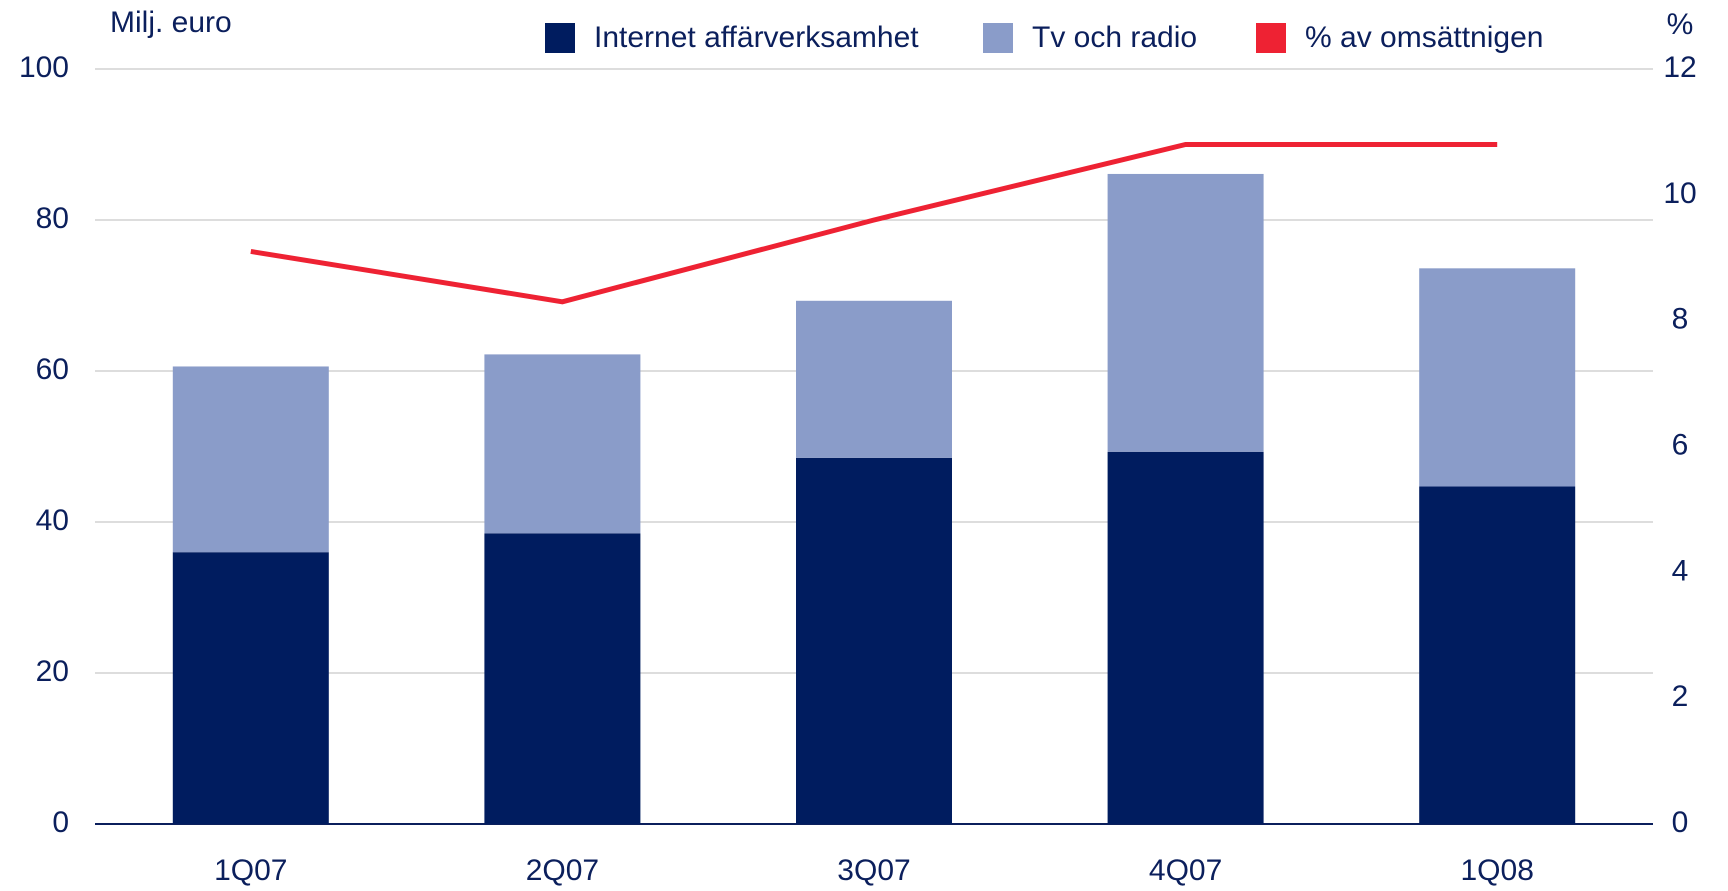 The height and width of the screenshot is (891, 1728). I want to click on legend-label: Internet affärverksamhet, so click(756, 37).